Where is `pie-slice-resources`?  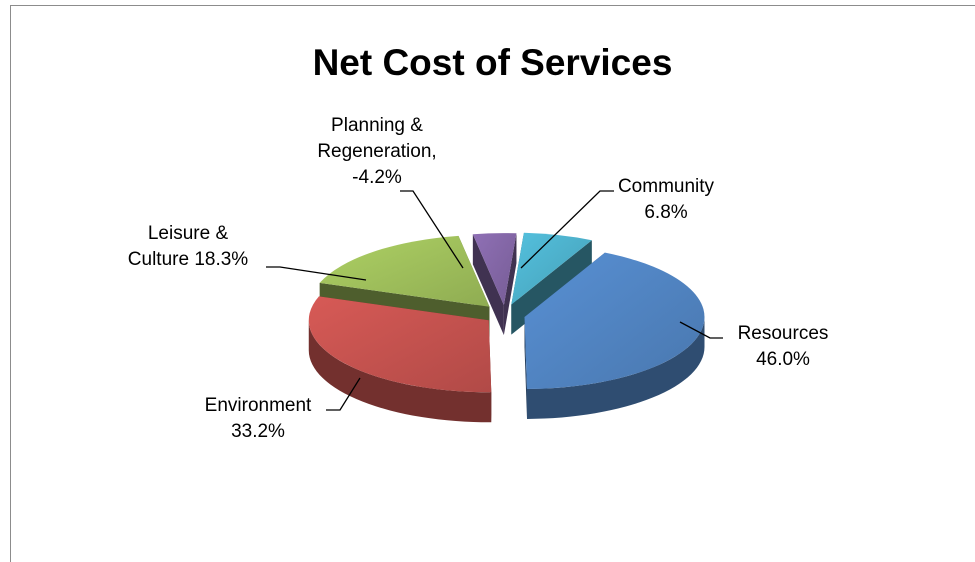
pie-slice-resources is located at coordinates (614, 336).